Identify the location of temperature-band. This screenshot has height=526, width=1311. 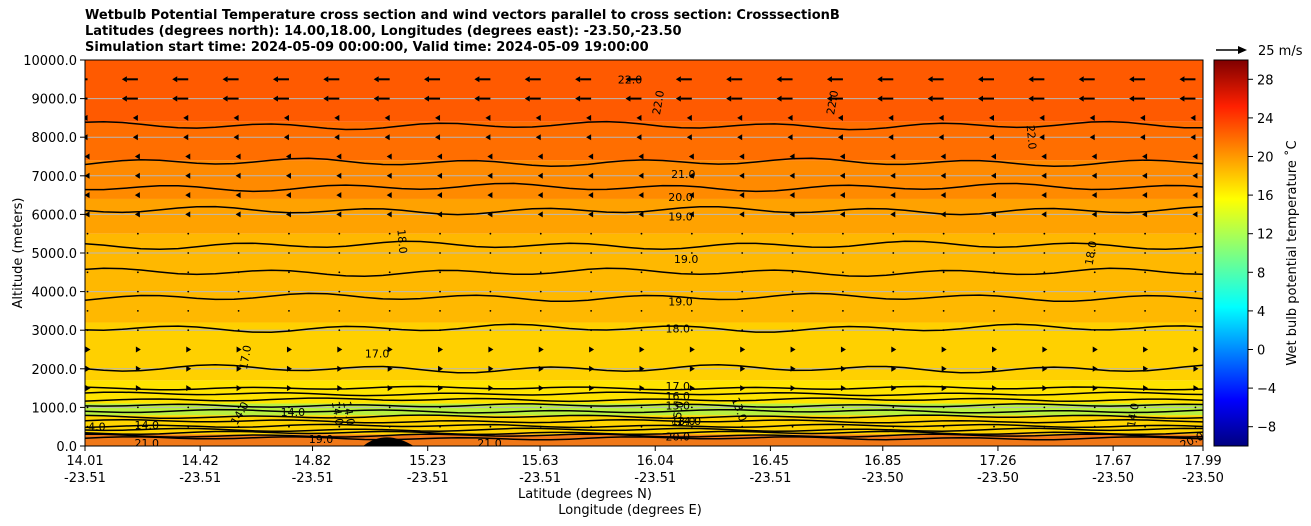
(644, 216).